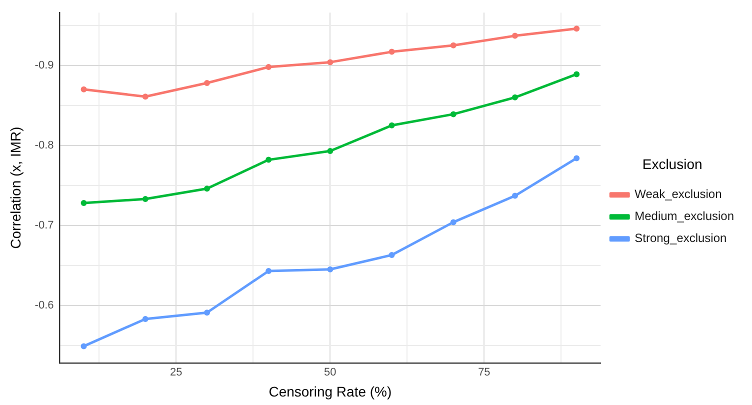  What do you see at coordinates (15, 187) in the screenshot?
I see `y-axis-title: Correlation (x, IMR)` at bounding box center [15, 187].